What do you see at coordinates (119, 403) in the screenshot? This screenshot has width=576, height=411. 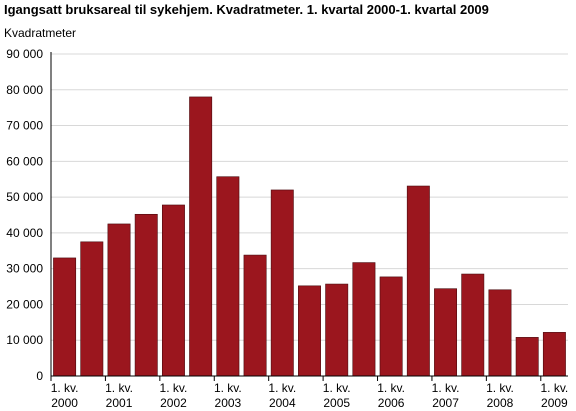 I see `x-tick-label-year: 2001` at bounding box center [119, 403].